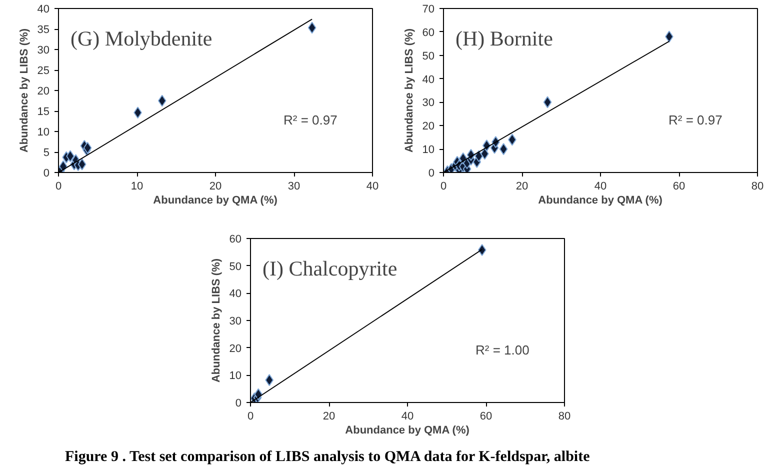 The width and height of the screenshot is (769, 476). I want to click on annotation: R² = 1.00, so click(503, 350).